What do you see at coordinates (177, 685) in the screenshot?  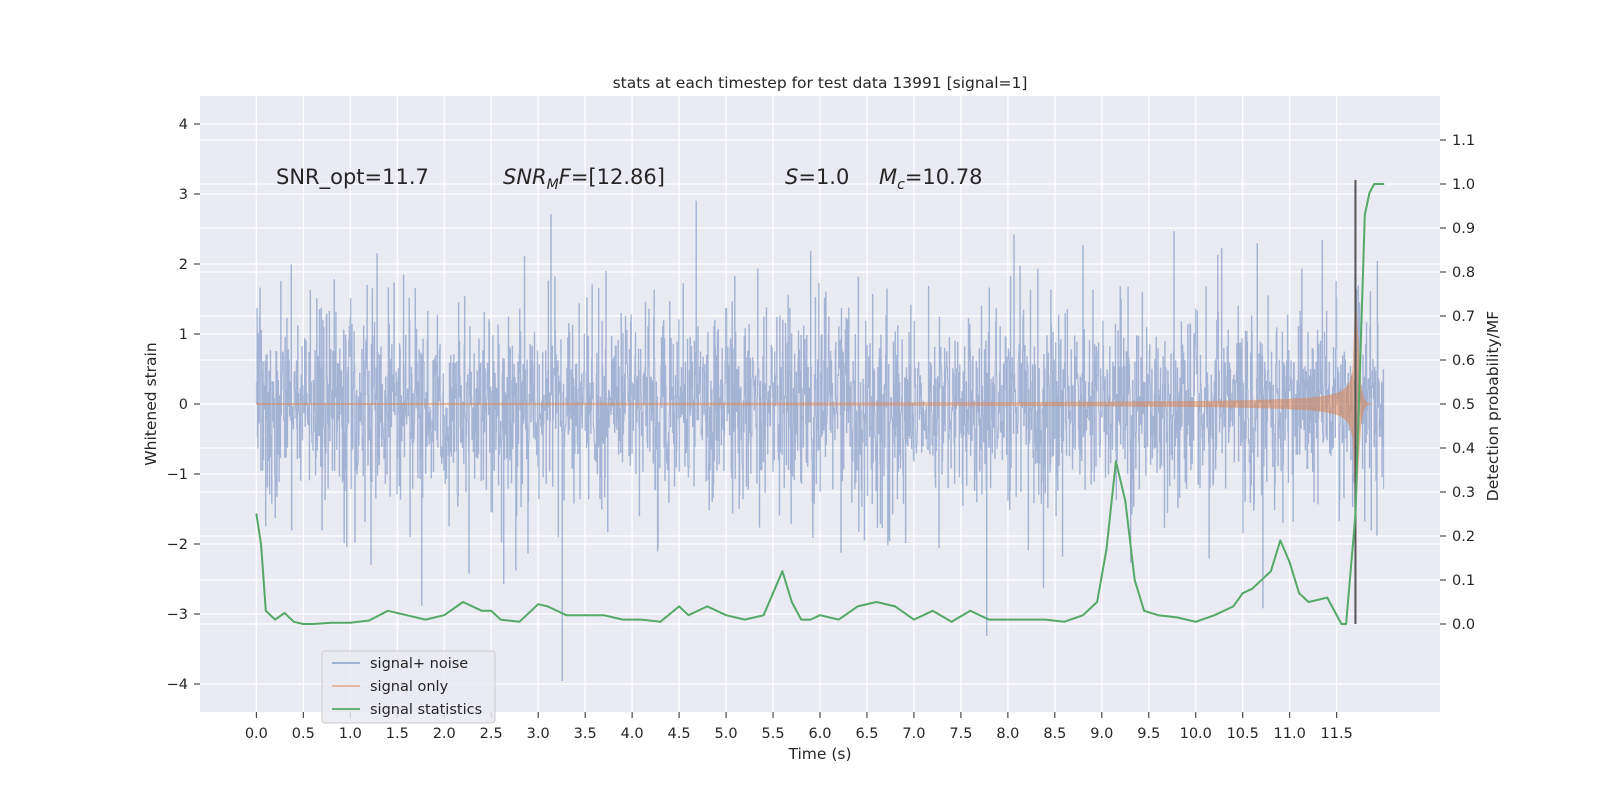 I see `y-tick-label-left: −4` at bounding box center [177, 685].